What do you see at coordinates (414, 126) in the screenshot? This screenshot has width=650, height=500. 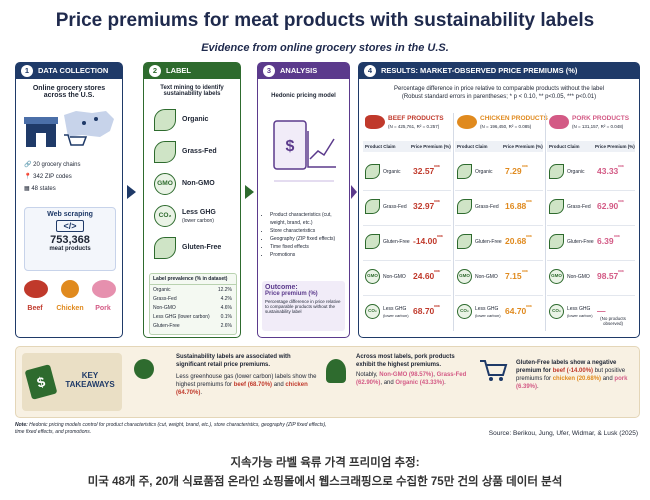 I see `group-stats: (N = 425,761, R² = 0.257)` at bounding box center [414, 126].